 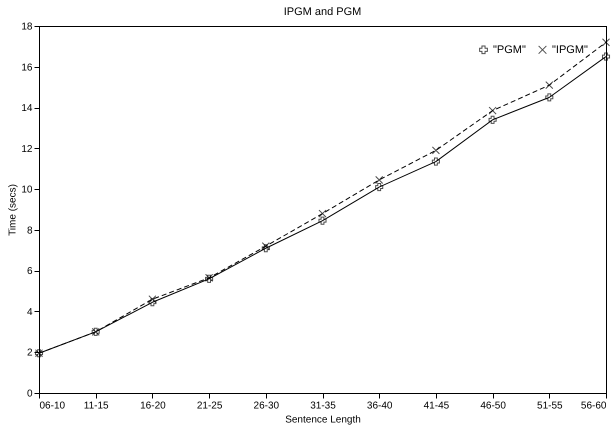 I want to click on chart-title: IPGM and PGM, so click(x=323, y=12).